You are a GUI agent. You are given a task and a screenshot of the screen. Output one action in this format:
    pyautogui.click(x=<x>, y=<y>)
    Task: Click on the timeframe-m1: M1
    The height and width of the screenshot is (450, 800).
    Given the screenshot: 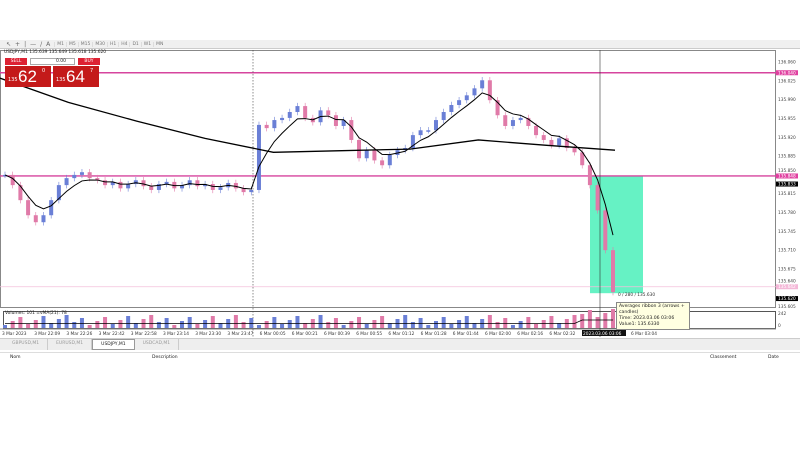 What is the action you would take?
    pyautogui.click(x=60, y=44)
    